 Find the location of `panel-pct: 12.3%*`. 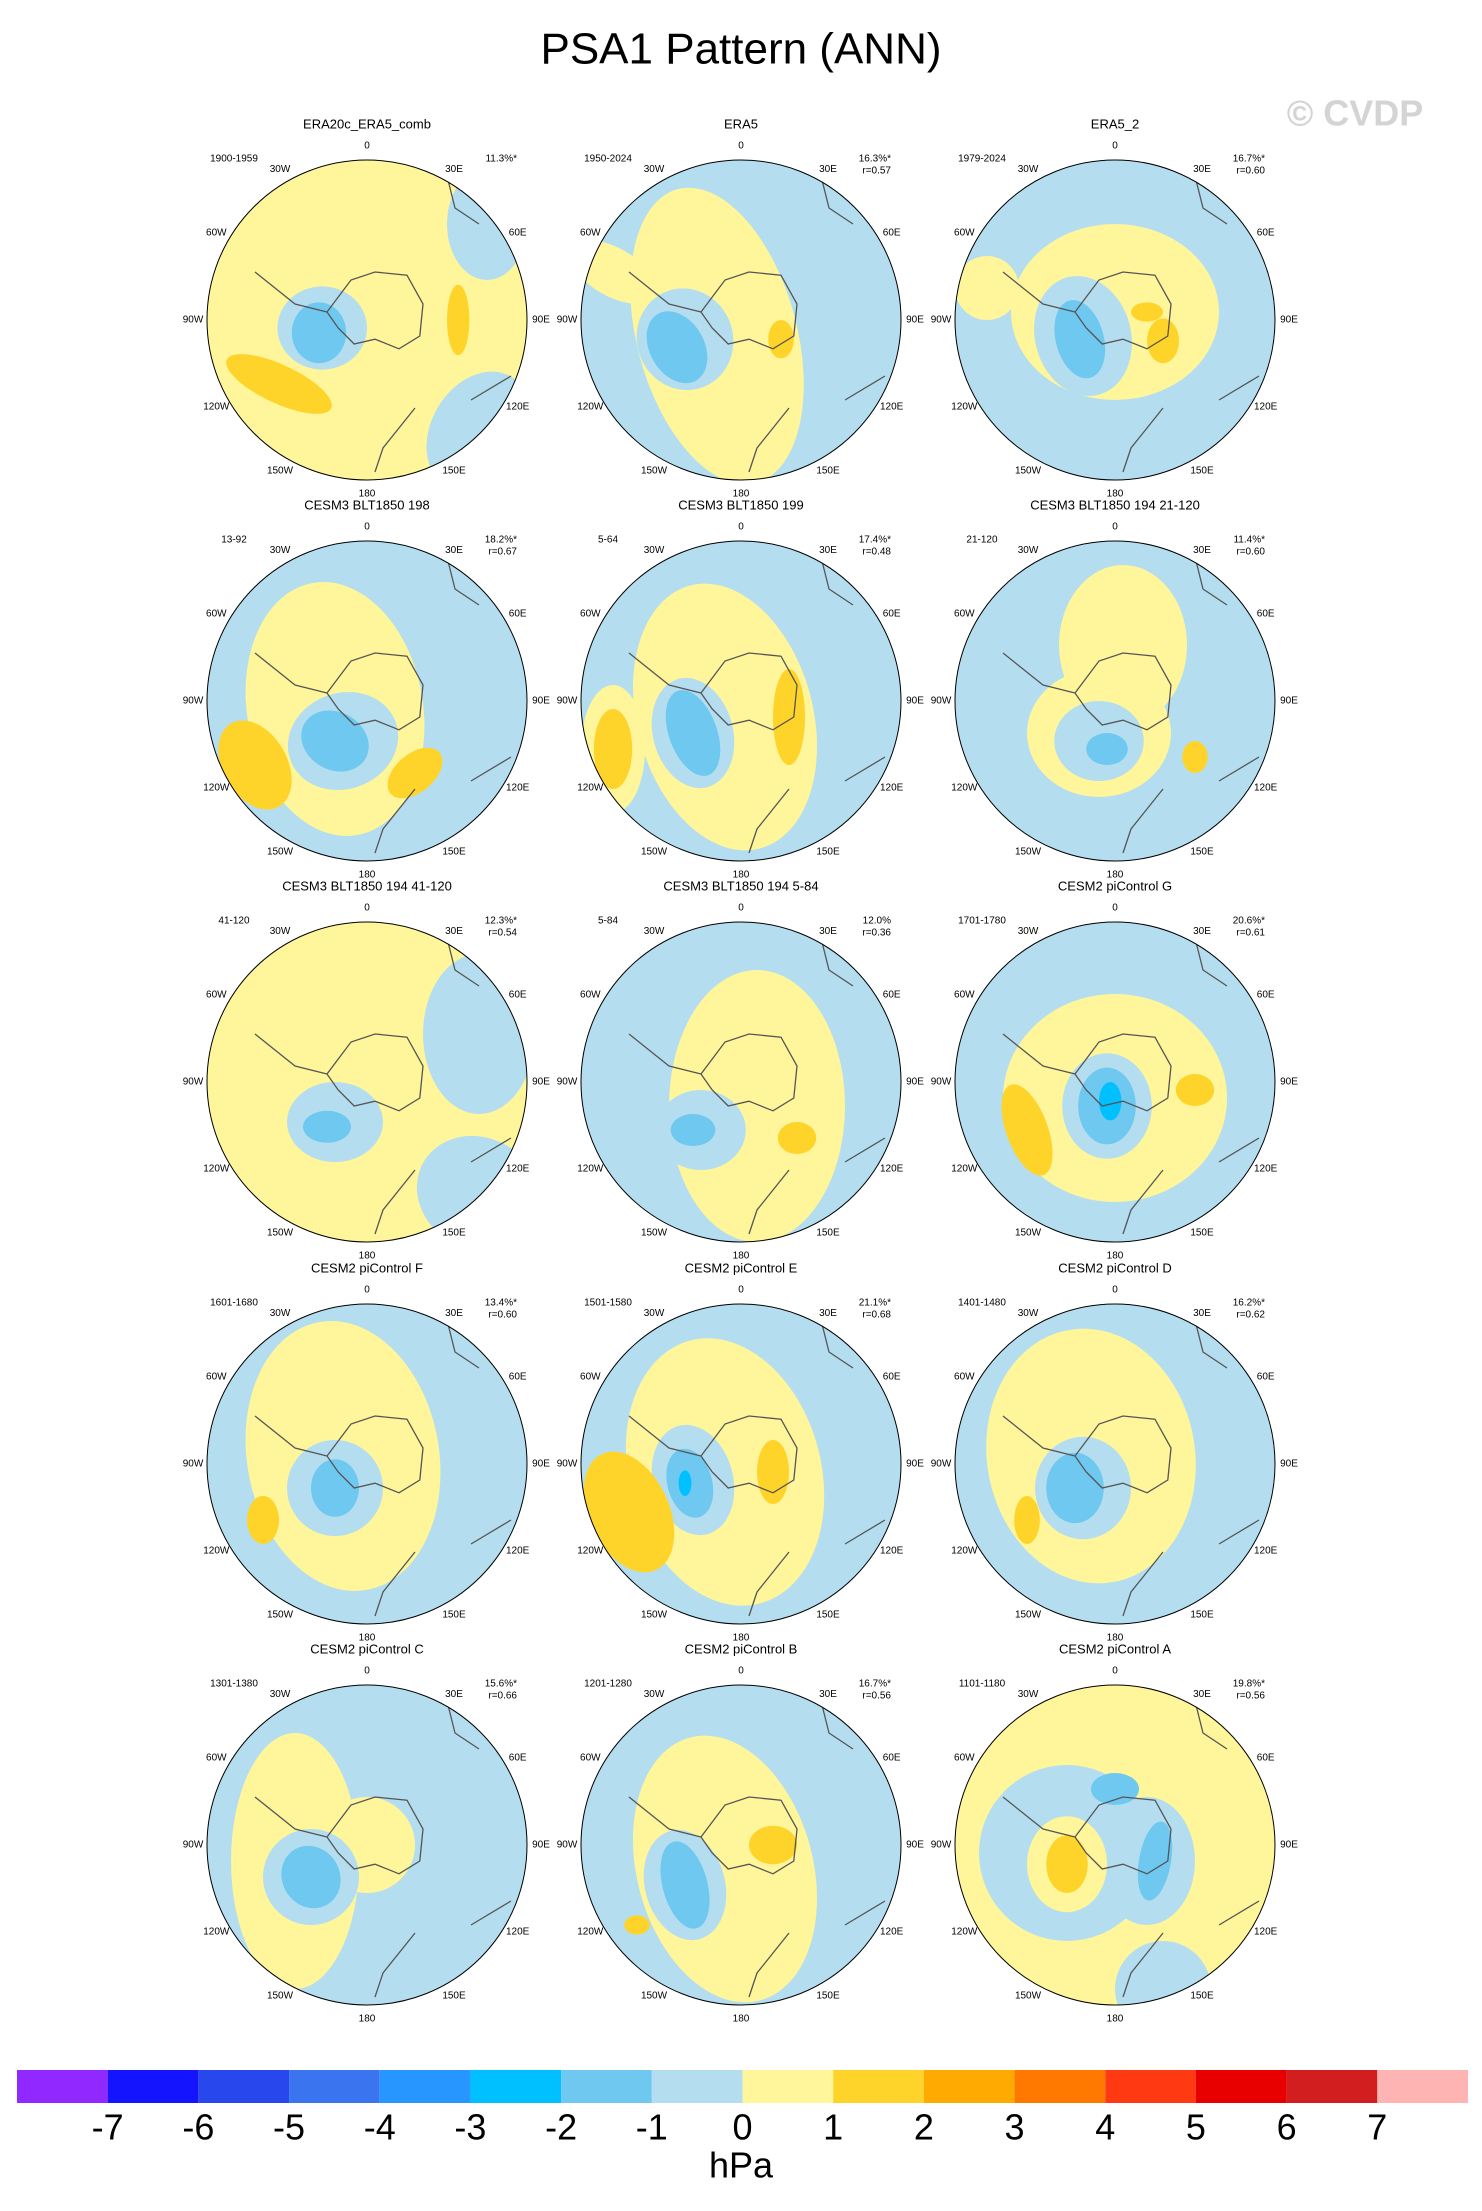

panel-pct: 12.3%* is located at coordinates (501, 921).